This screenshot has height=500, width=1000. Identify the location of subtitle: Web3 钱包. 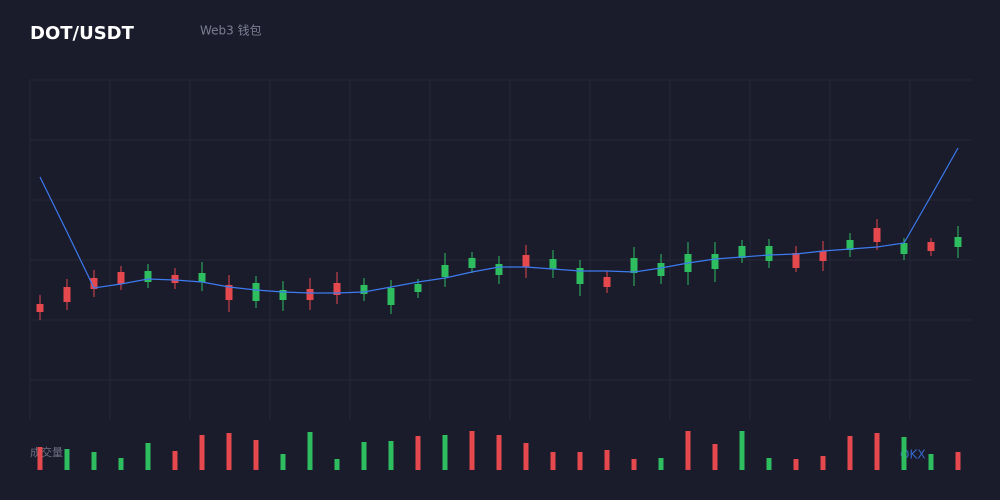
(231, 30).